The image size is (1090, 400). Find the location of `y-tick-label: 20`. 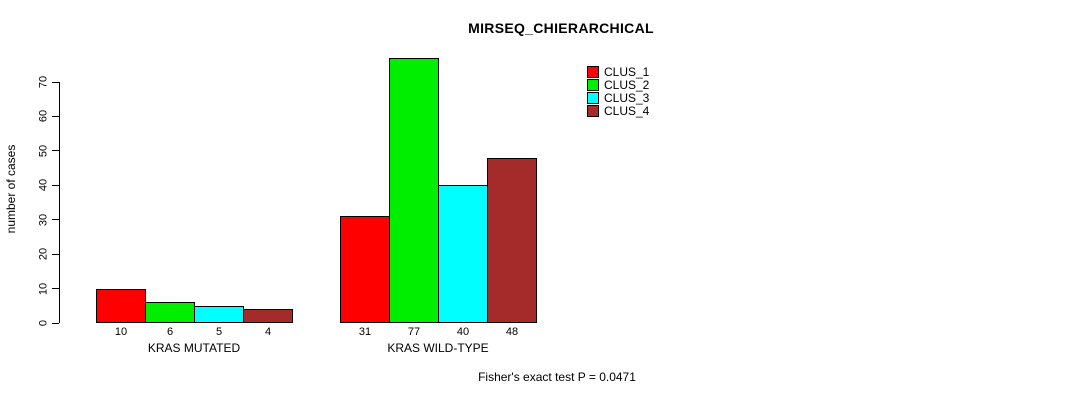

y-tick-label: 20 is located at coordinates (43, 254).